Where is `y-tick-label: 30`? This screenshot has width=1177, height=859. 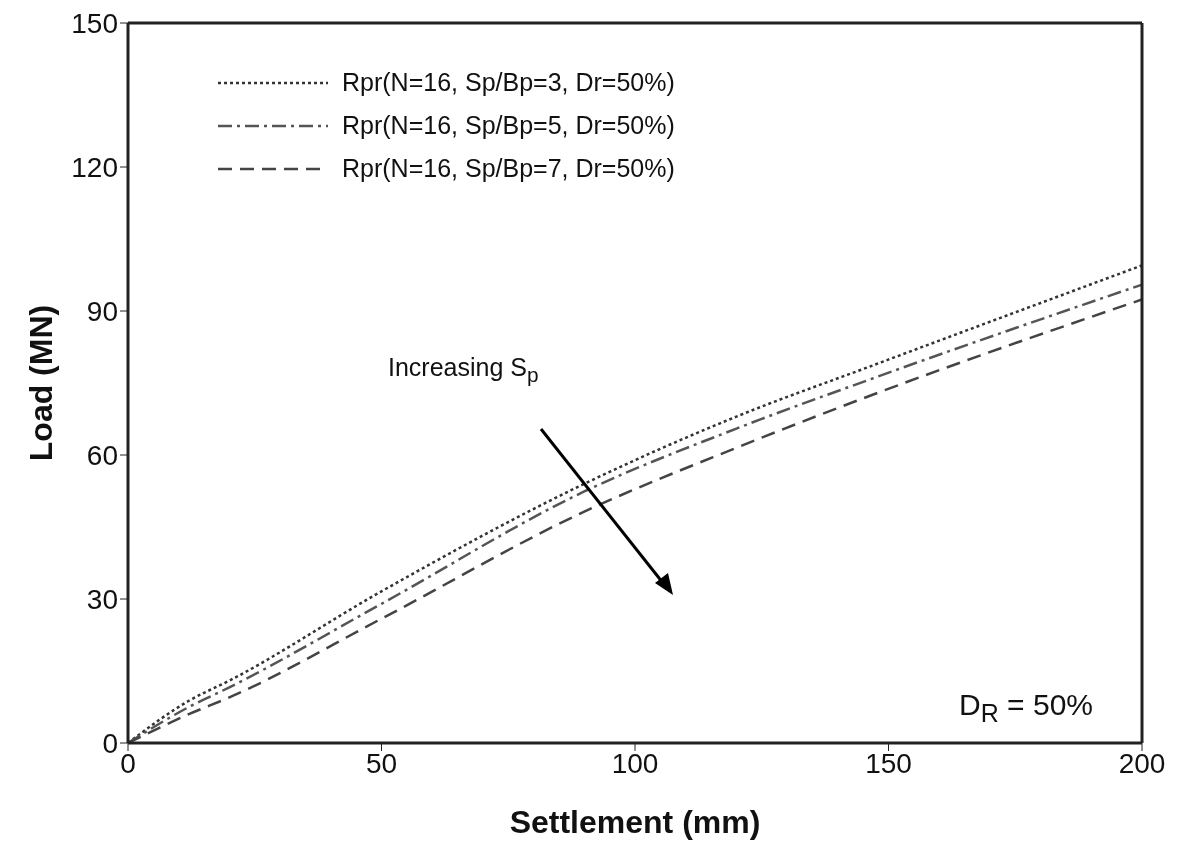
y-tick-label: 30 is located at coordinates (102, 599).